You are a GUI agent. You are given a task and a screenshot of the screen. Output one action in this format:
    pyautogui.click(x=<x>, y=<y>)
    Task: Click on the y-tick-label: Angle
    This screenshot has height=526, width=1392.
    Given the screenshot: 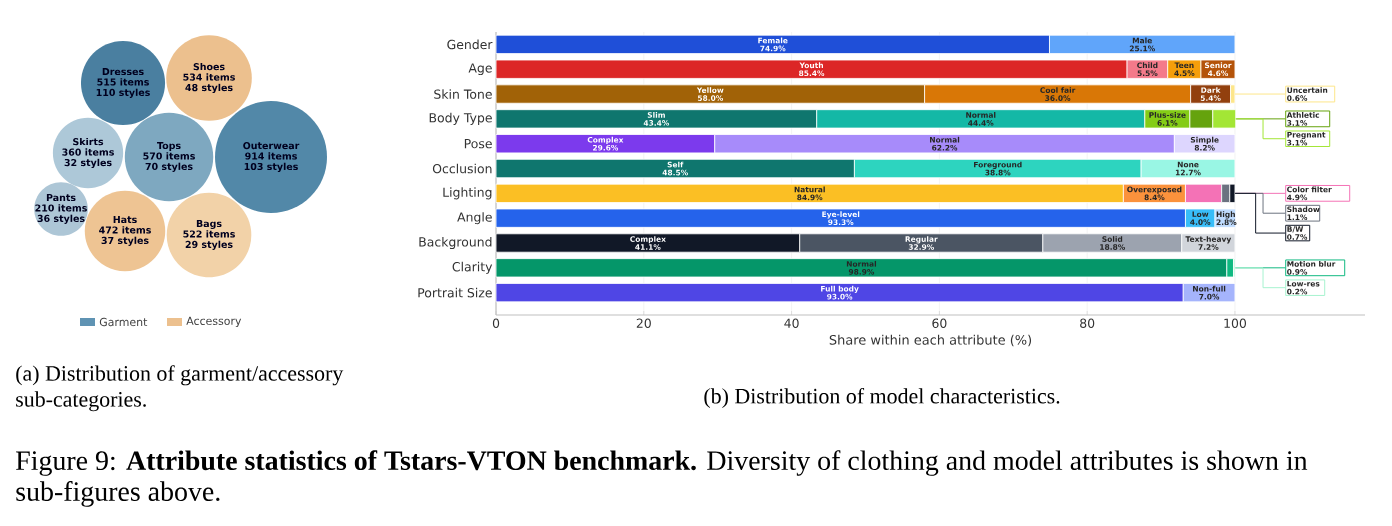 What is the action you would take?
    pyautogui.click(x=474, y=218)
    